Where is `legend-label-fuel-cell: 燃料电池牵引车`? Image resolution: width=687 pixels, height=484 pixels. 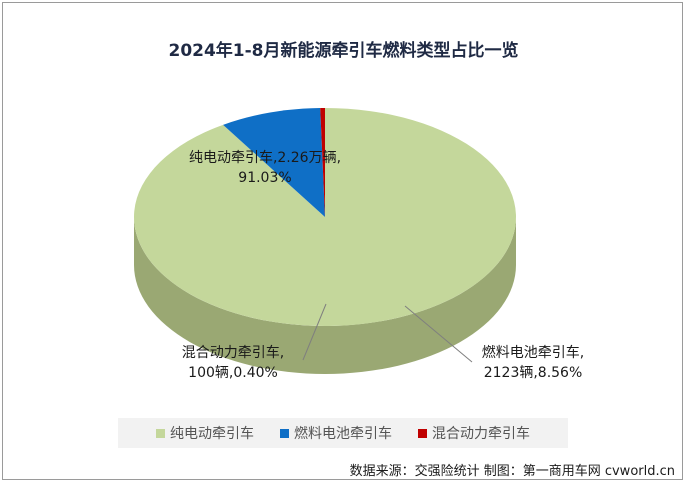 legend-label-fuel-cell: 燃料电池牵引车 is located at coordinates (343, 434).